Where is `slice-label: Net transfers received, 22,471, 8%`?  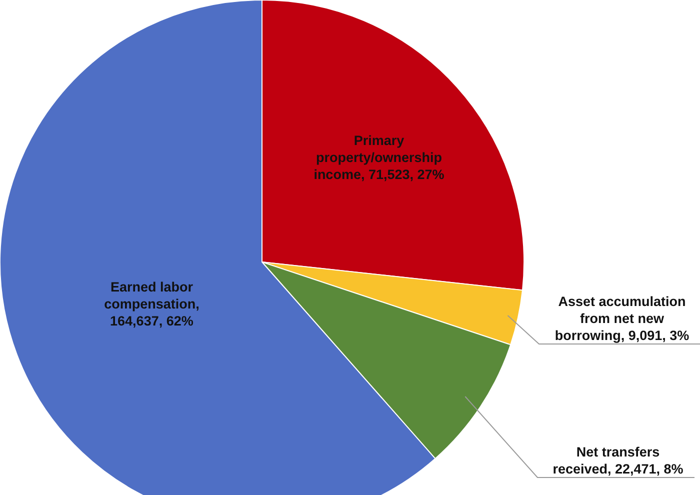 slice-label: Net transfers received, 22,471, 8% is located at coordinates (618, 460).